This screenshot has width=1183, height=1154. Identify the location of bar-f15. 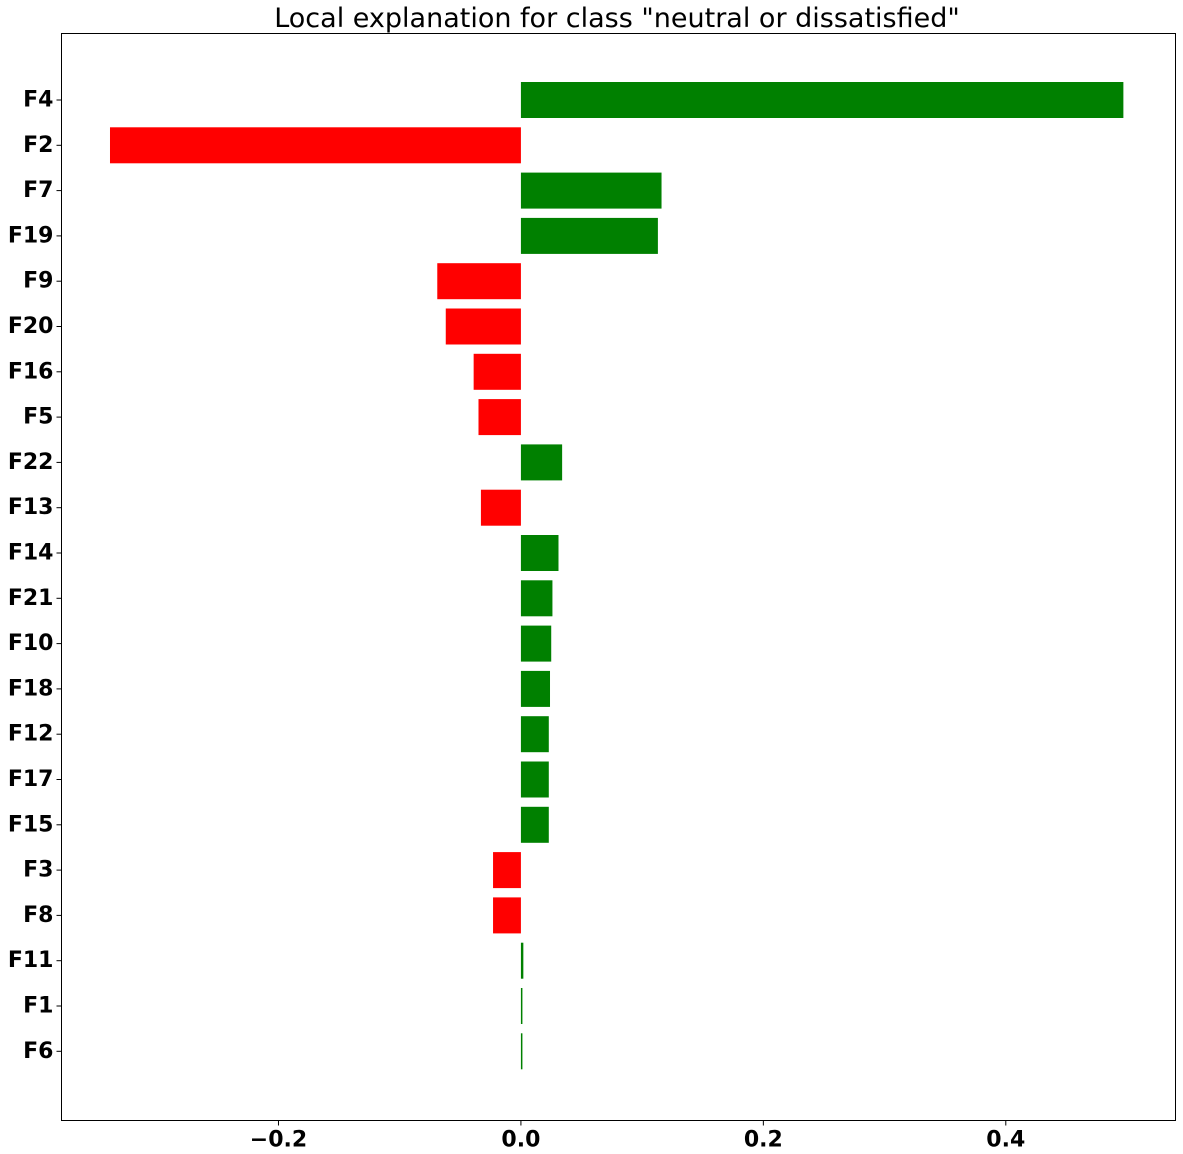
(534, 824).